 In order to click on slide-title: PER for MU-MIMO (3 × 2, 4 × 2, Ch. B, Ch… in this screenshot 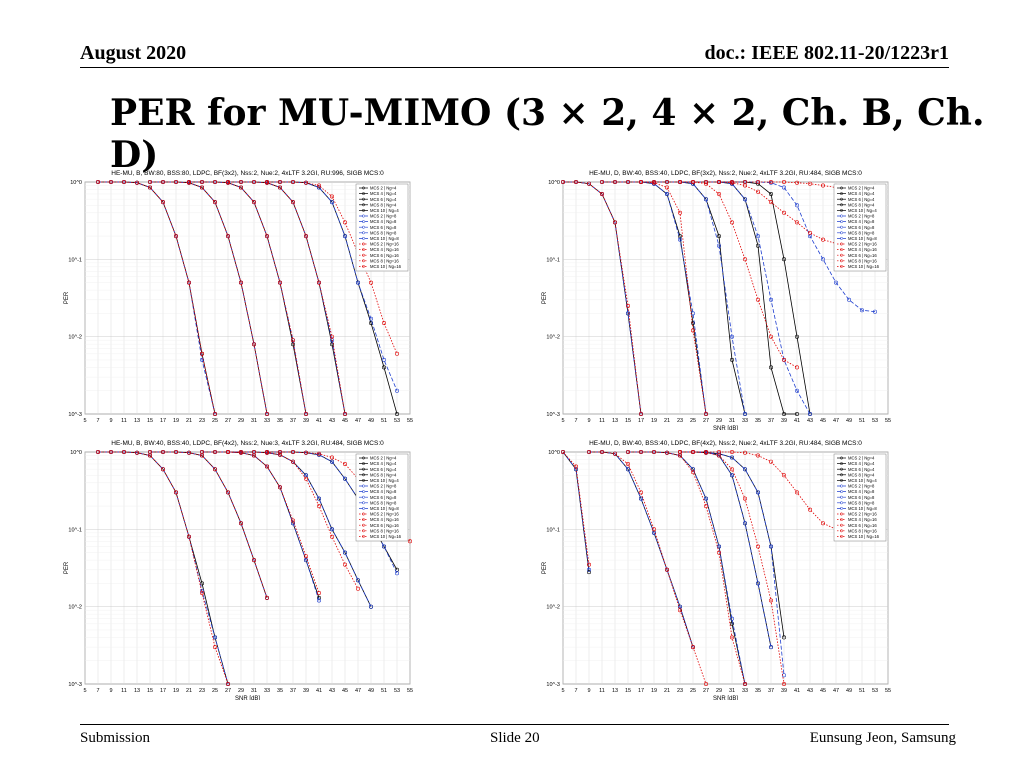, I will do `click(547, 134)`.